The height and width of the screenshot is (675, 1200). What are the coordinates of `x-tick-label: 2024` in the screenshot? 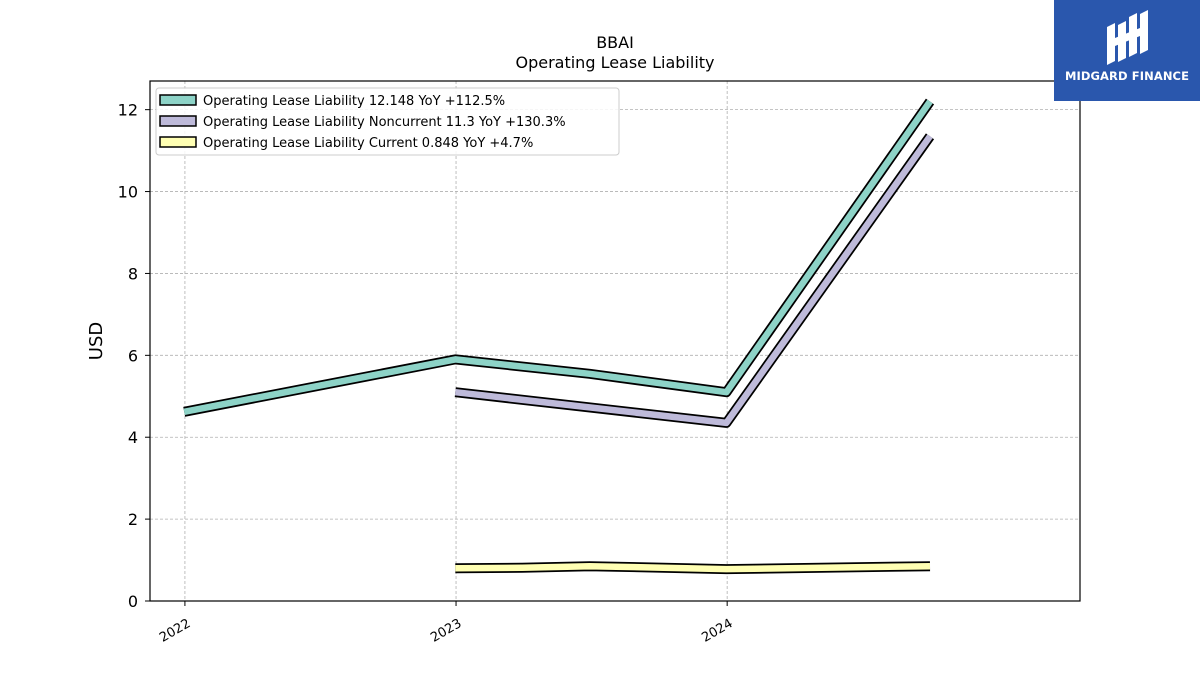 It's located at (717, 631).